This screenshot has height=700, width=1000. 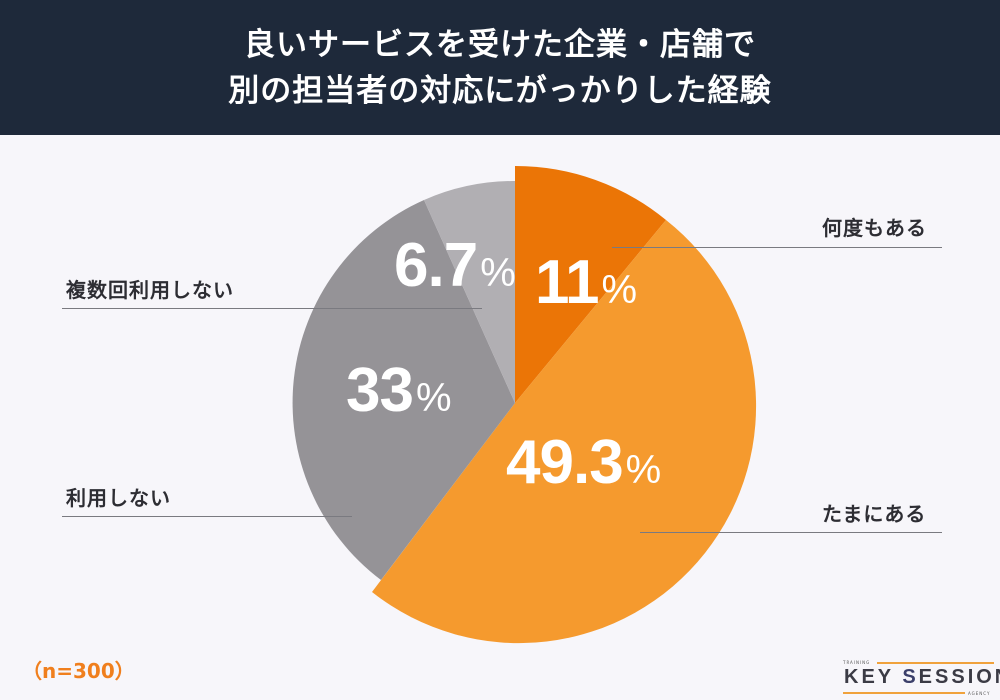 What do you see at coordinates (436, 265) in the screenshot?
I see `pct-no-repeat-value: 6.7` at bounding box center [436, 265].